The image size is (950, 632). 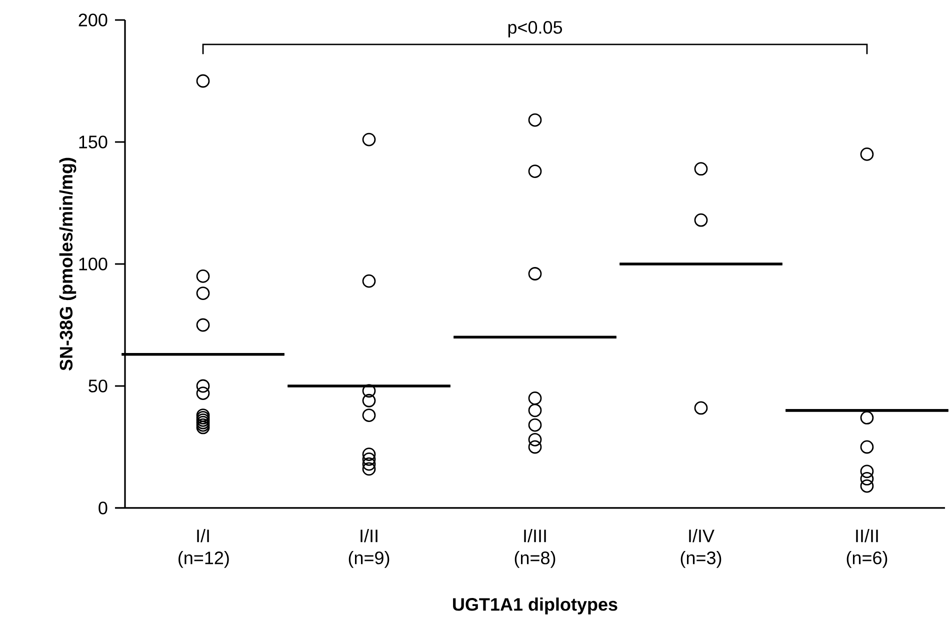 What do you see at coordinates (535, 29) in the screenshot?
I see `annotation: p<0.05` at bounding box center [535, 29].